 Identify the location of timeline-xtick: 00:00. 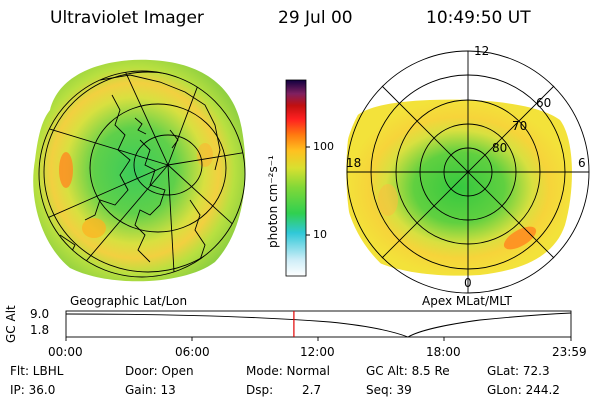
(65, 352).